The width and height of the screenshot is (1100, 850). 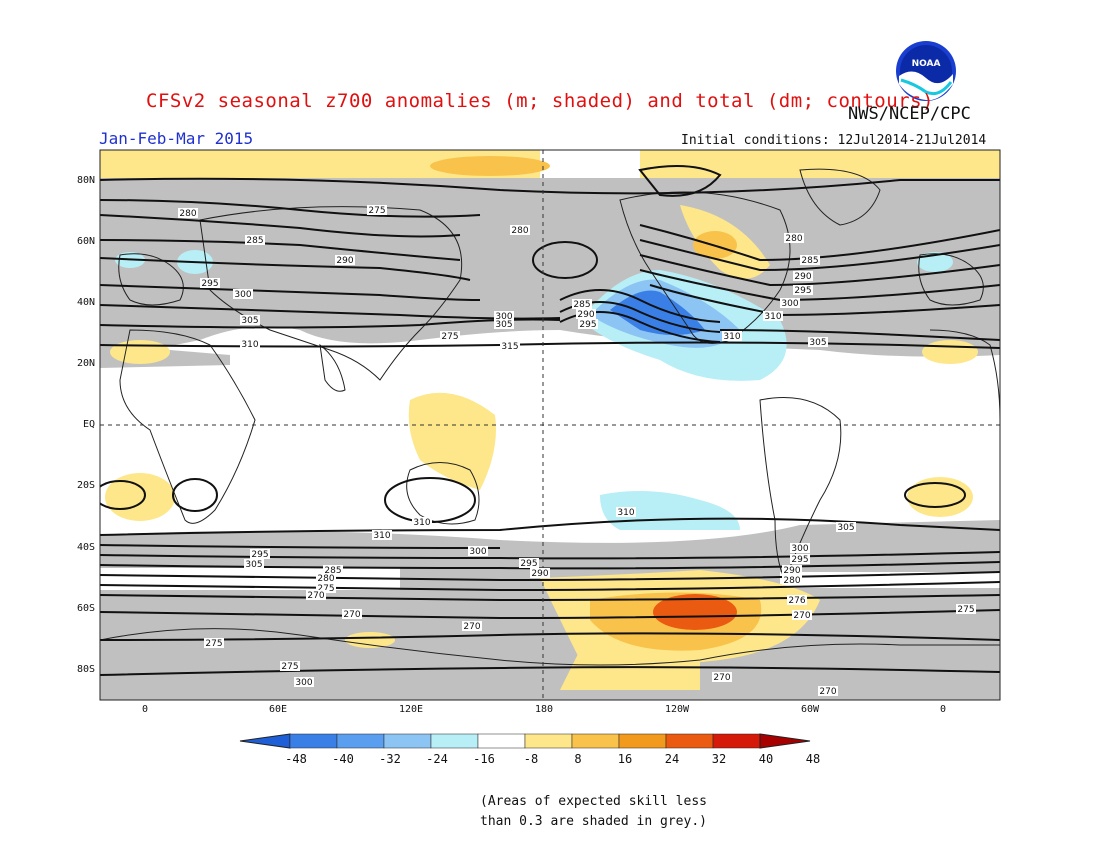 What do you see at coordinates (677, 709) in the screenshot?
I see `lon-label: 120W` at bounding box center [677, 709].